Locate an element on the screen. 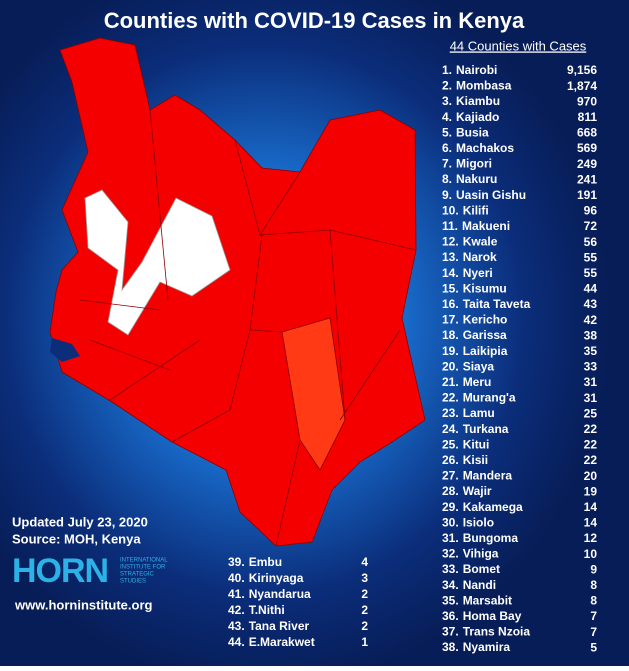 This screenshot has height=671, width=629. county-rank: 44. is located at coordinates (236, 642).